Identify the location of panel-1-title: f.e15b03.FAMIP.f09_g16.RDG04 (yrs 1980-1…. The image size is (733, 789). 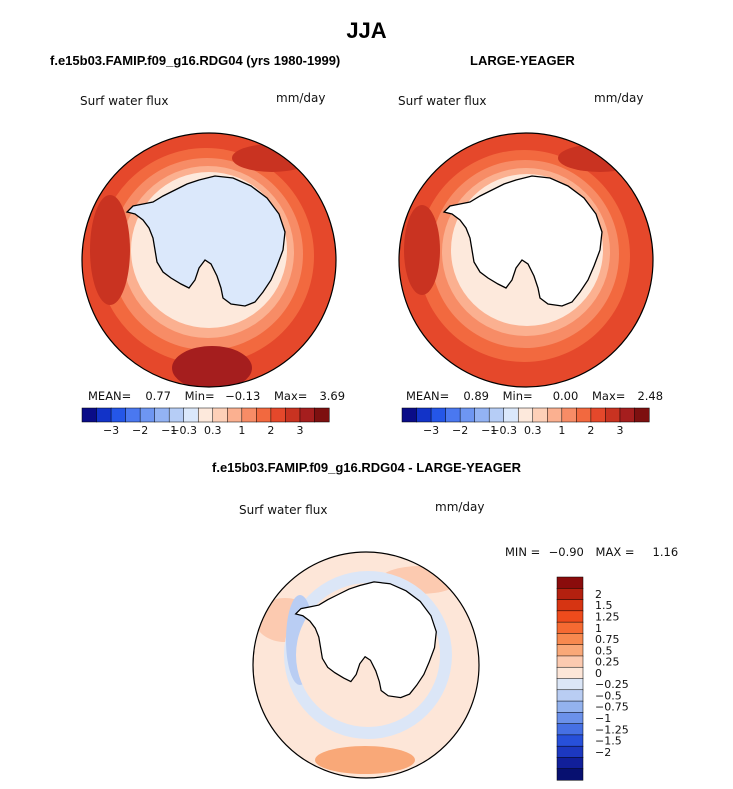
(195, 60).